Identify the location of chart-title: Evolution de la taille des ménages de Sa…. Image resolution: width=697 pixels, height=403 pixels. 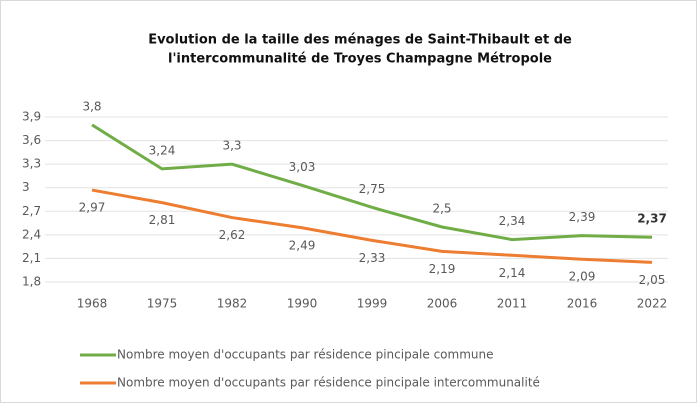
(360, 40).